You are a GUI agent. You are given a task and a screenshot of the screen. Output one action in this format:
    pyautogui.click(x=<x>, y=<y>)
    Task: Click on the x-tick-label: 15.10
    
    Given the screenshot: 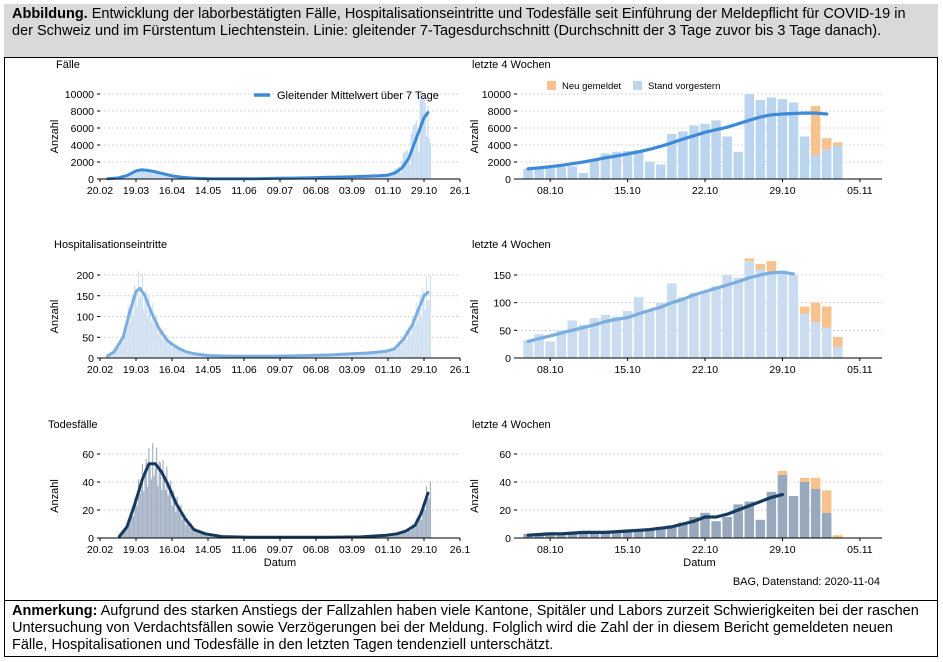 What is the action you would take?
    pyautogui.click(x=627, y=550)
    